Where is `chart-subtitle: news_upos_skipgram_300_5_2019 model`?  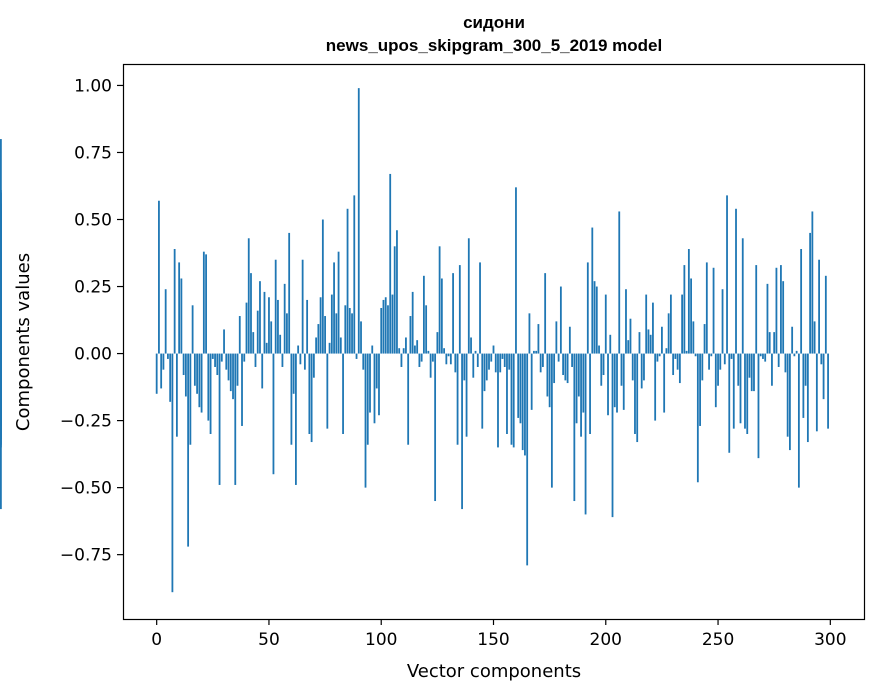 chart-subtitle: news_upos_skipgram_300_5_2019 model is located at coordinates (494, 45).